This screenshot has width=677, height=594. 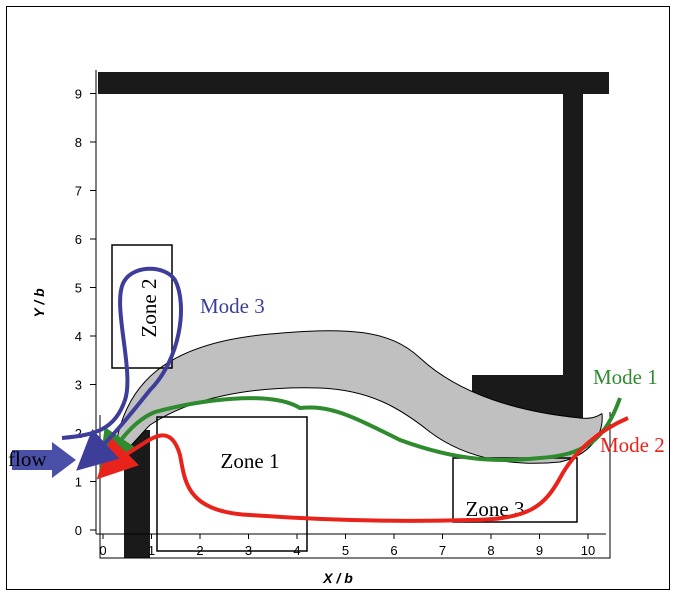 What do you see at coordinates (151, 550) in the screenshot?
I see `x-tick-label: 1` at bounding box center [151, 550].